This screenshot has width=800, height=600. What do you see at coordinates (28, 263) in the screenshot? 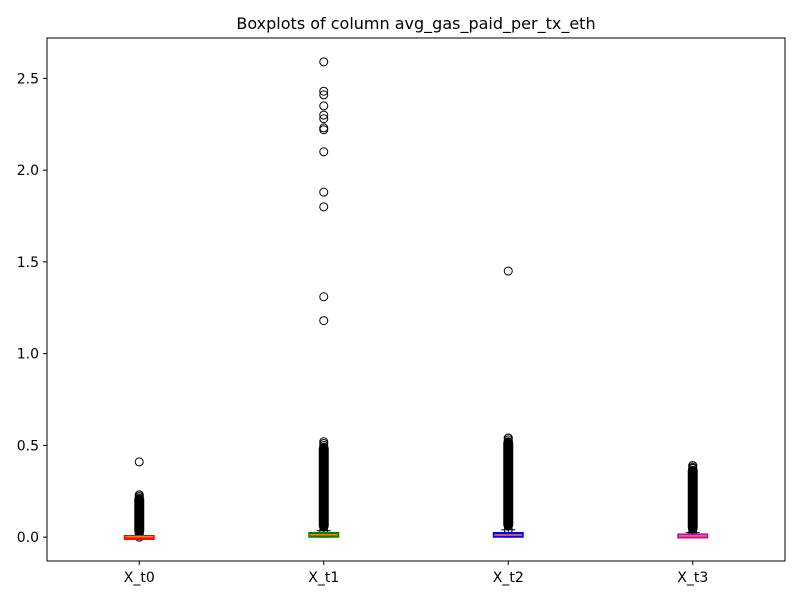
I see `y-tick-label: 1.5` at bounding box center [28, 263].